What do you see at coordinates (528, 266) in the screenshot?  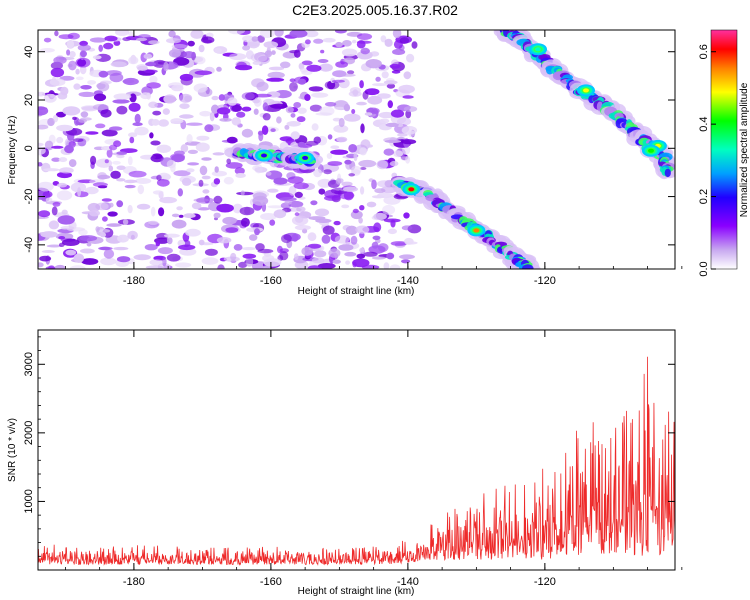 I see `track-blob` at bounding box center [528, 266].